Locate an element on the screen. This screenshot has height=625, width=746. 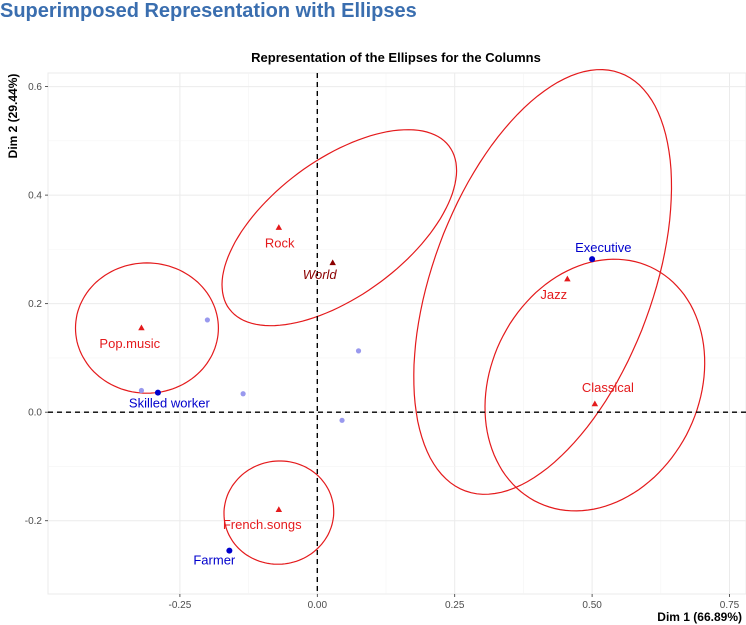
y-tick-label: 0.6 is located at coordinates (35, 87).